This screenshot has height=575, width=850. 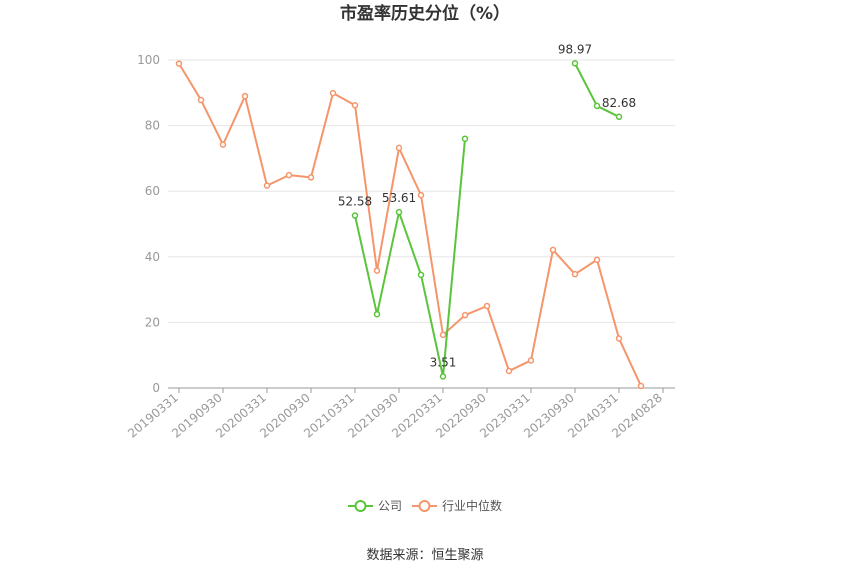 I want to click on chart-title: 市盈率历史分位（%）, so click(x=425, y=13).